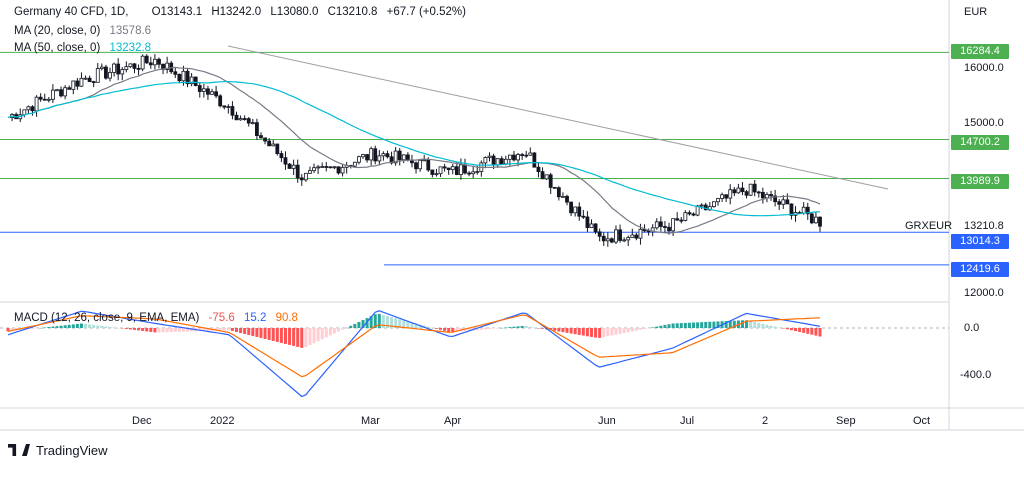 The image size is (1024, 477). I want to click on tradingview-logo: TradingView, so click(58, 450).